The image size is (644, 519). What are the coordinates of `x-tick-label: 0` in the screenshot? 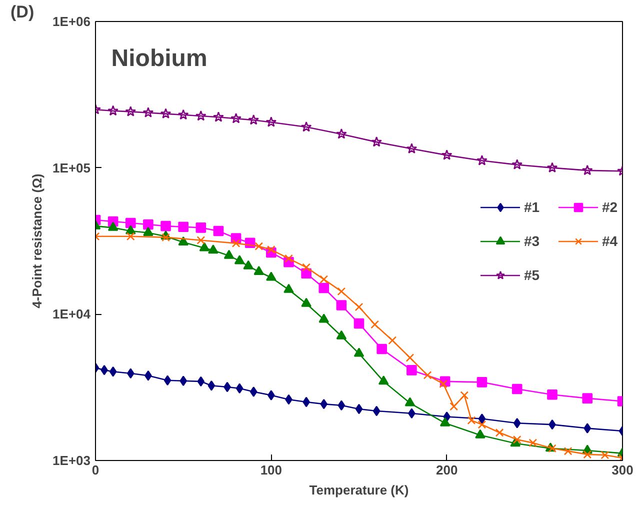 It's located at (96, 470).